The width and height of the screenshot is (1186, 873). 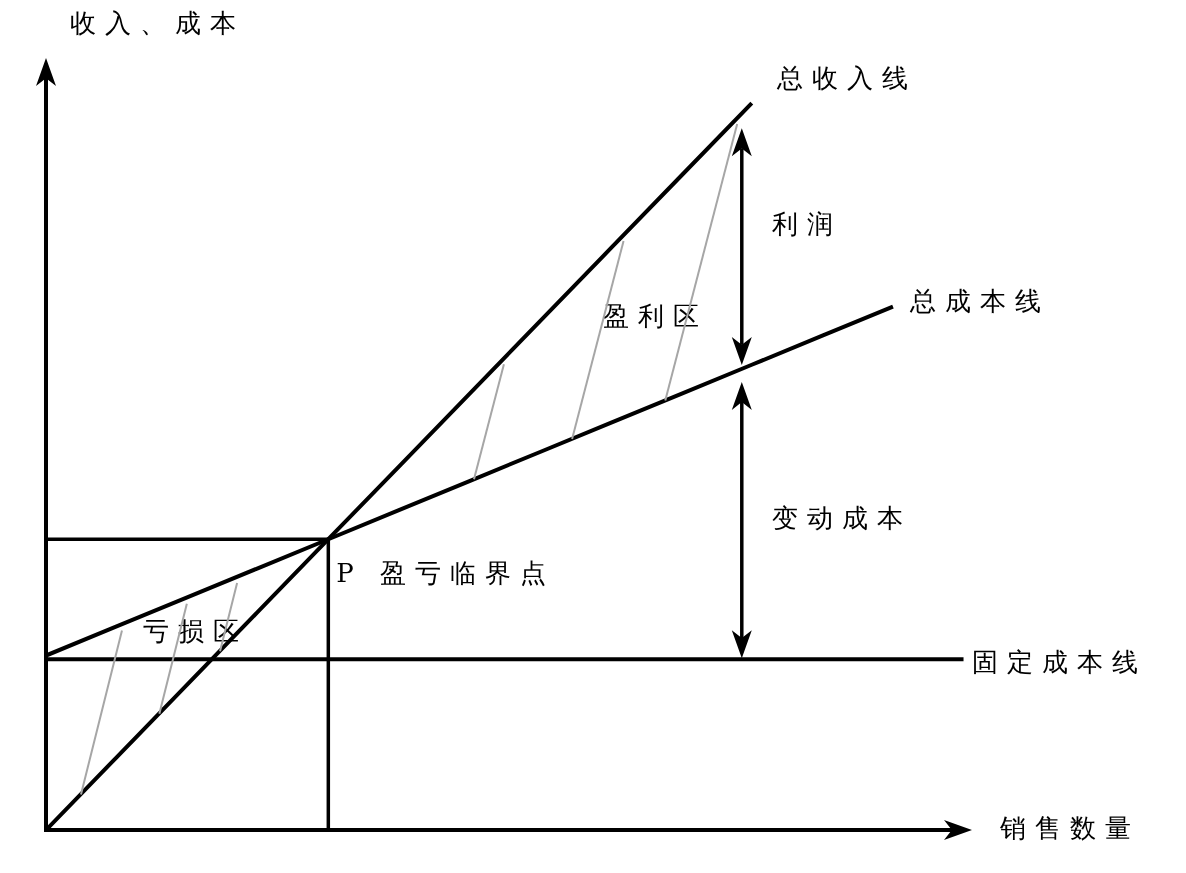 I want to click on series-label: 总收入线, so click(x=846, y=77).